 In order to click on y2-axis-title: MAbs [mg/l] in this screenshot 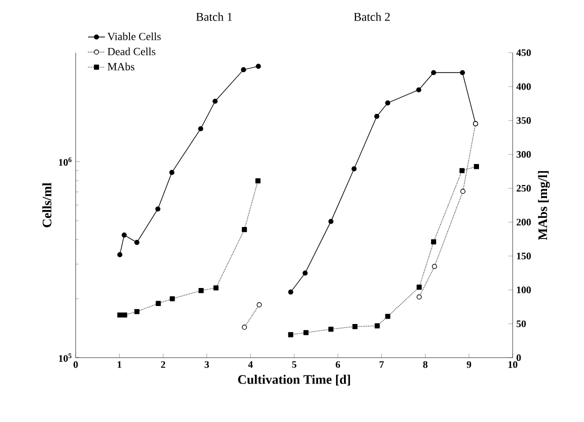, I will do `click(544, 205)`.